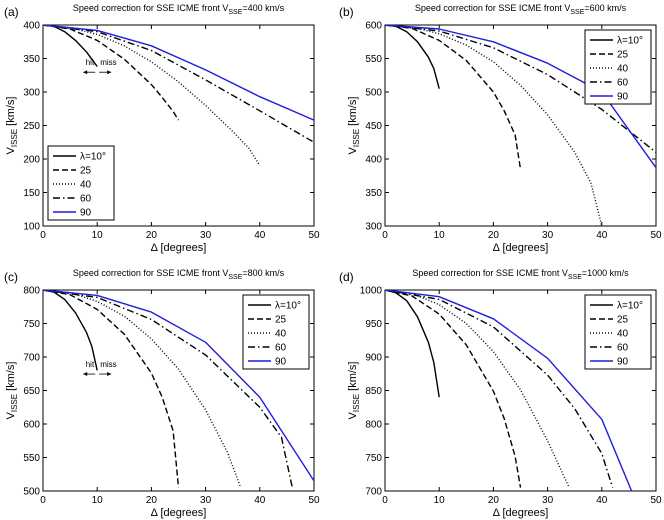 The width and height of the screenshot is (664, 520). What do you see at coordinates (440, 500) in the screenshot?
I see `x-tick-label: 10` at bounding box center [440, 500].